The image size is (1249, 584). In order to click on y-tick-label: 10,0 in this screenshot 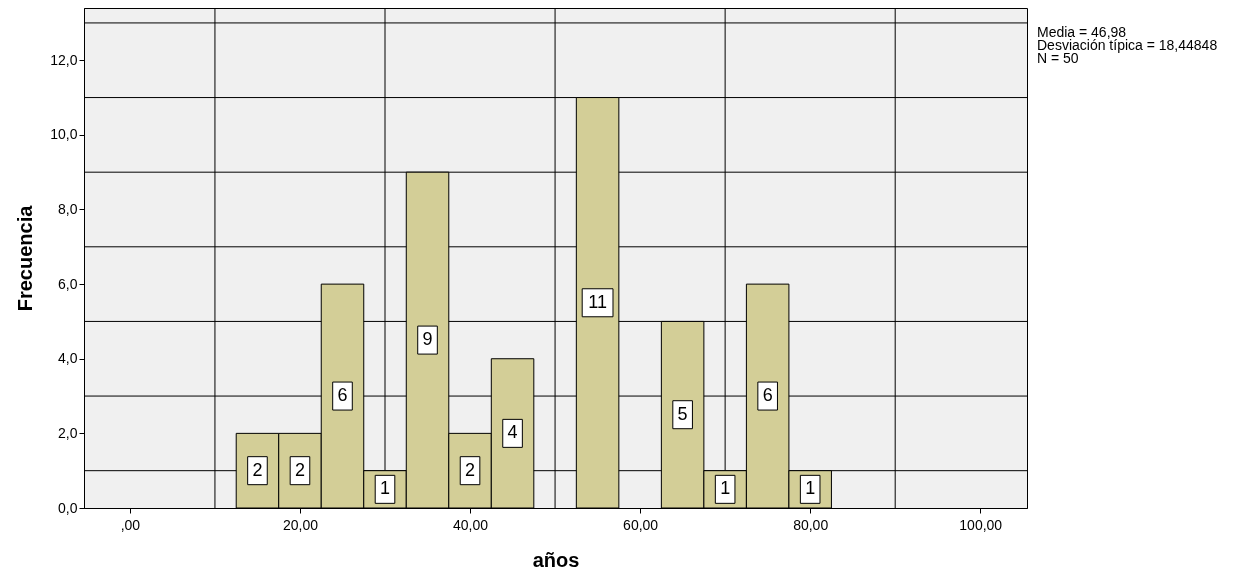, I will do `click(64, 134)`.